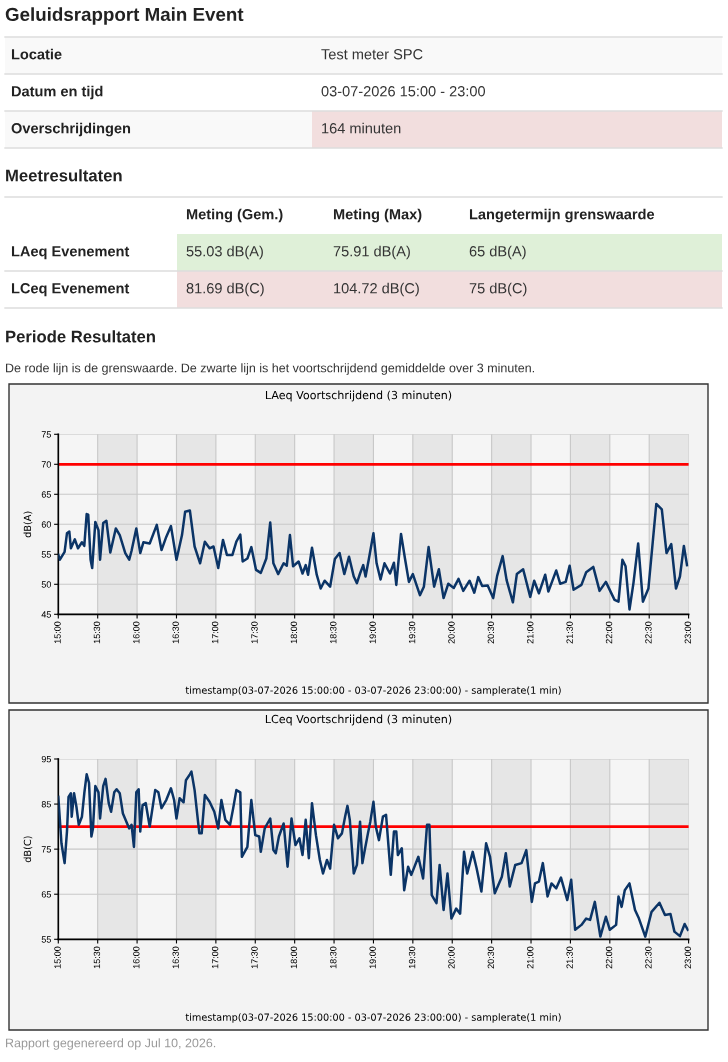  Describe the element at coordinates (497, 252) in the screenshot. I see `text: 65 dB(A)` at that location.